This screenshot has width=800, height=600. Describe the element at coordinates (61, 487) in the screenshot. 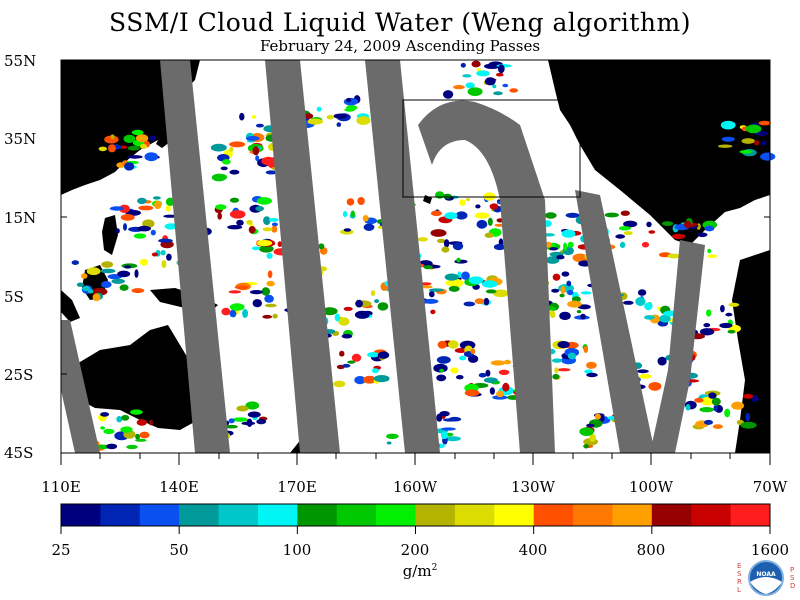

I see `lon-label-110e: 110E` at that location.